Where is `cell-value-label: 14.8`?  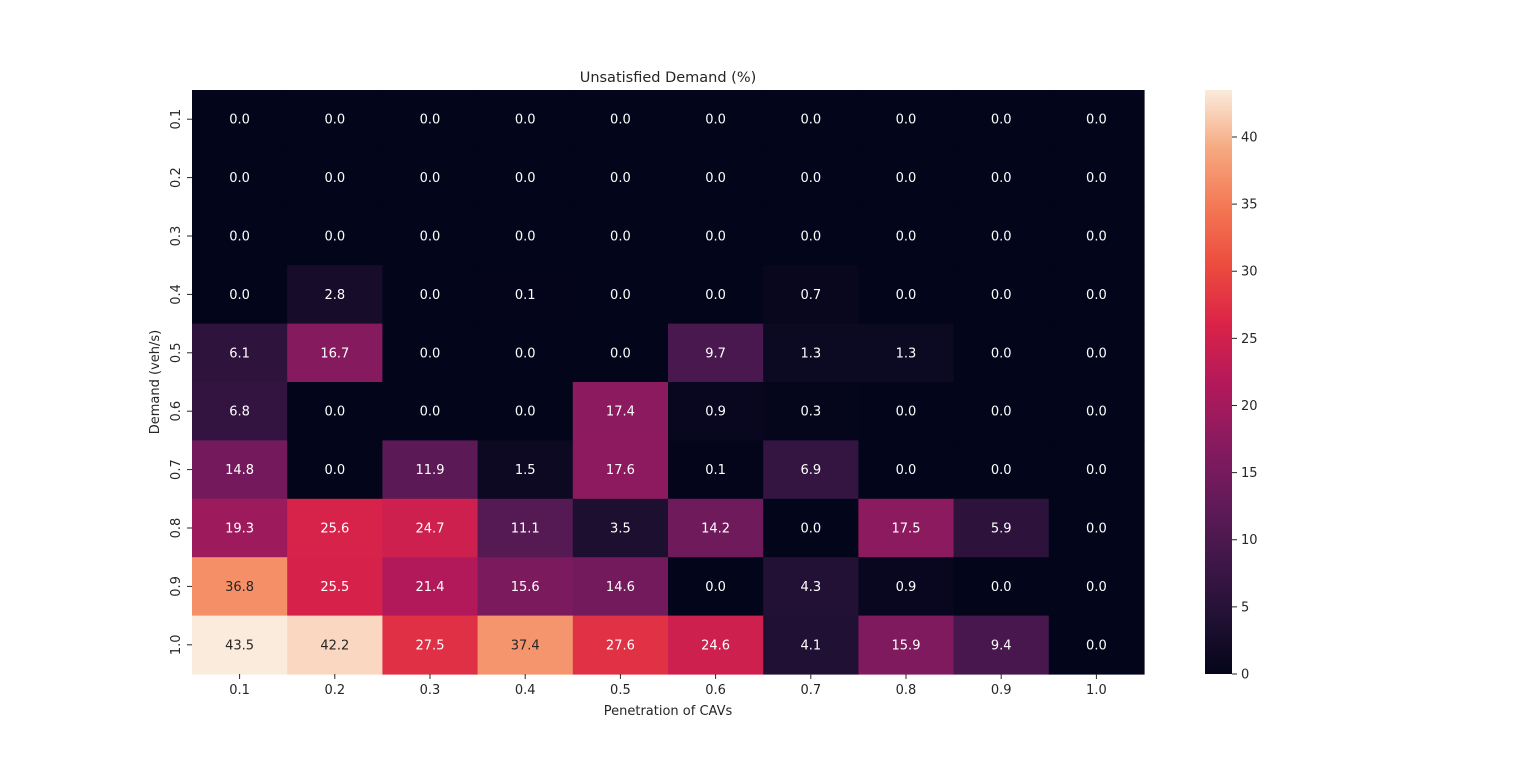
cell-value-label: 14.8 is located at coordinates (239, 470).